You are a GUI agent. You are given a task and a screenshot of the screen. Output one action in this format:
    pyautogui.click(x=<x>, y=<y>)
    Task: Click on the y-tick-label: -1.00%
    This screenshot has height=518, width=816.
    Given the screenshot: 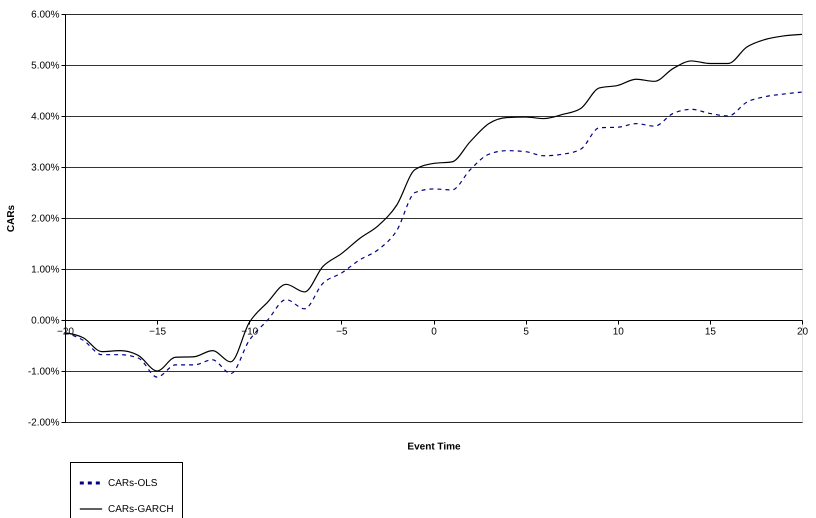 What is the action you would take?
    pyautogui.click(x=44, y=372)
    